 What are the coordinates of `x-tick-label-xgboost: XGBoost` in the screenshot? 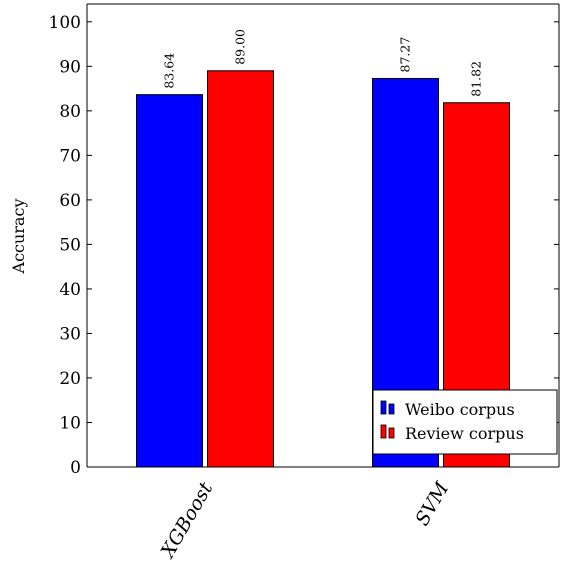 It's located at (187, 519).